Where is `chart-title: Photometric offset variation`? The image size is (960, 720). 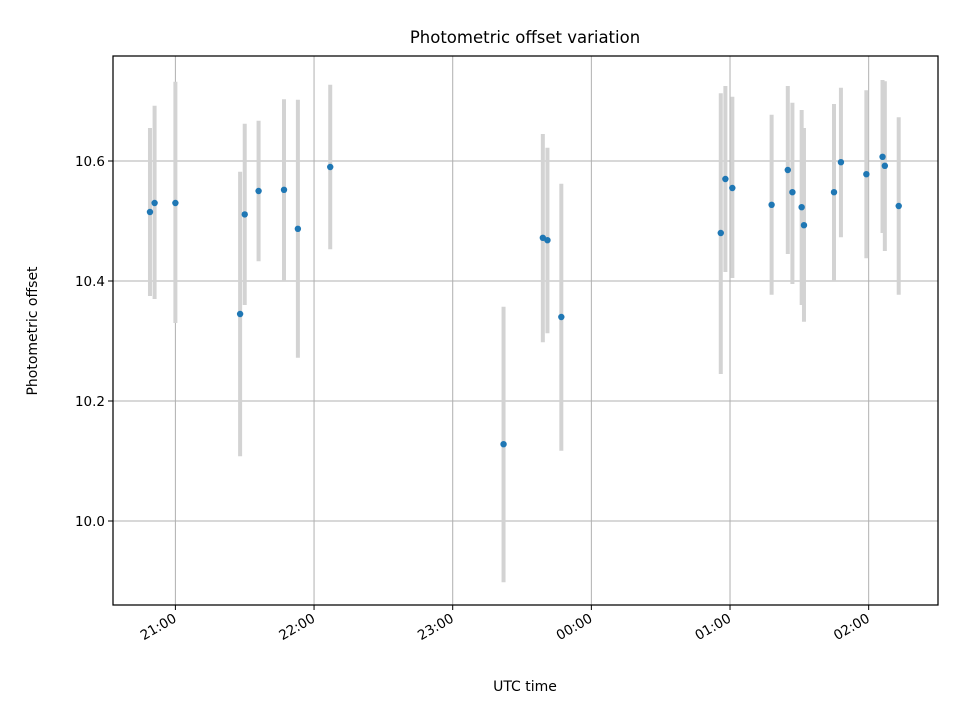
chart-title: Photometric offset variation is located at coordinates (525, 37).